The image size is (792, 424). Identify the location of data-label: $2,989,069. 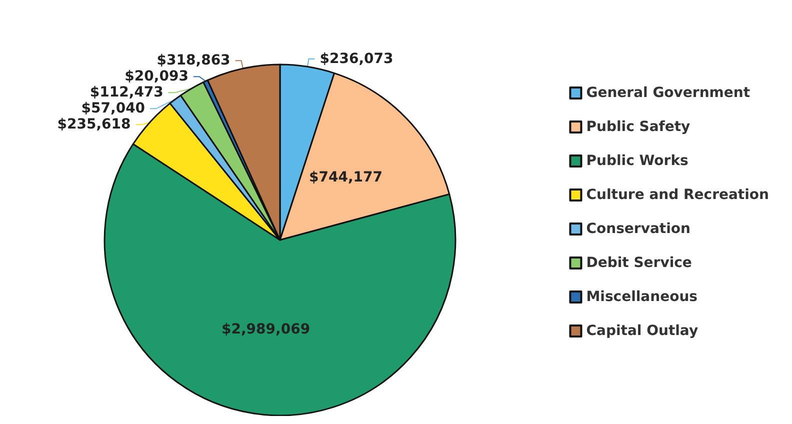
(265, 330).